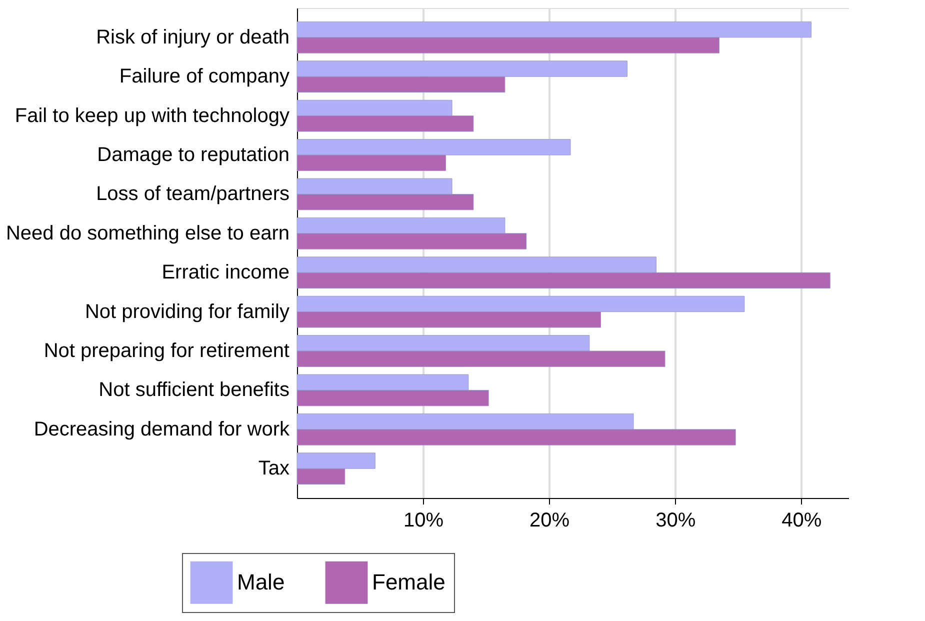 The width and height of the screenshot is (925, 621). What do you see at coordinates (550, 521) in the screenshot?
I see `x-tick-label: 20%` at bounding box center [550, 521].